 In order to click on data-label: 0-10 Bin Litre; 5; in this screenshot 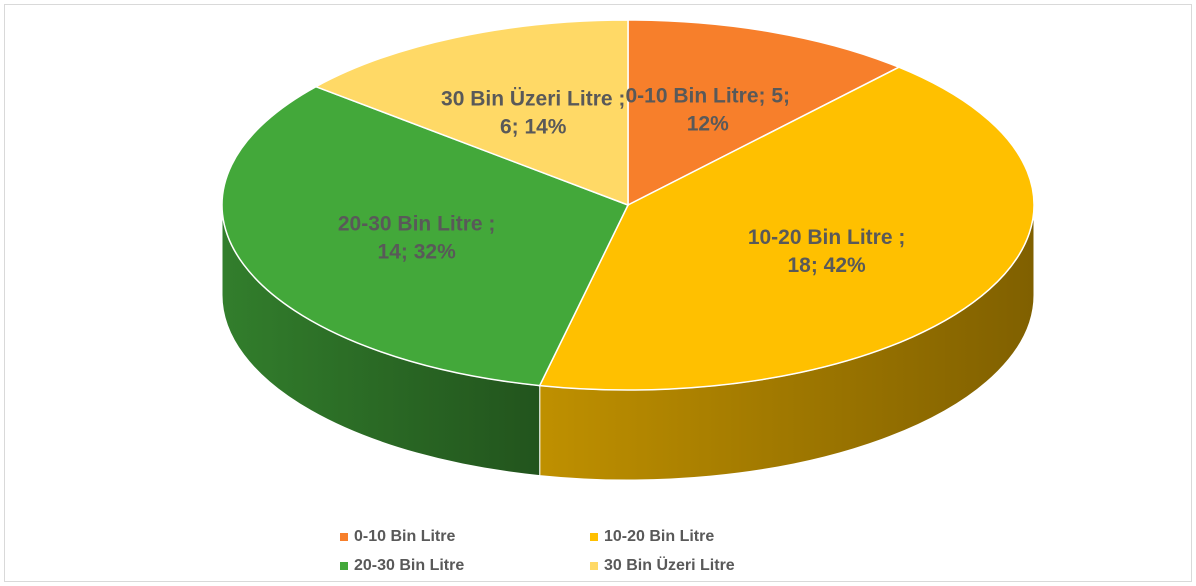, I will do `click(707, 96)`.